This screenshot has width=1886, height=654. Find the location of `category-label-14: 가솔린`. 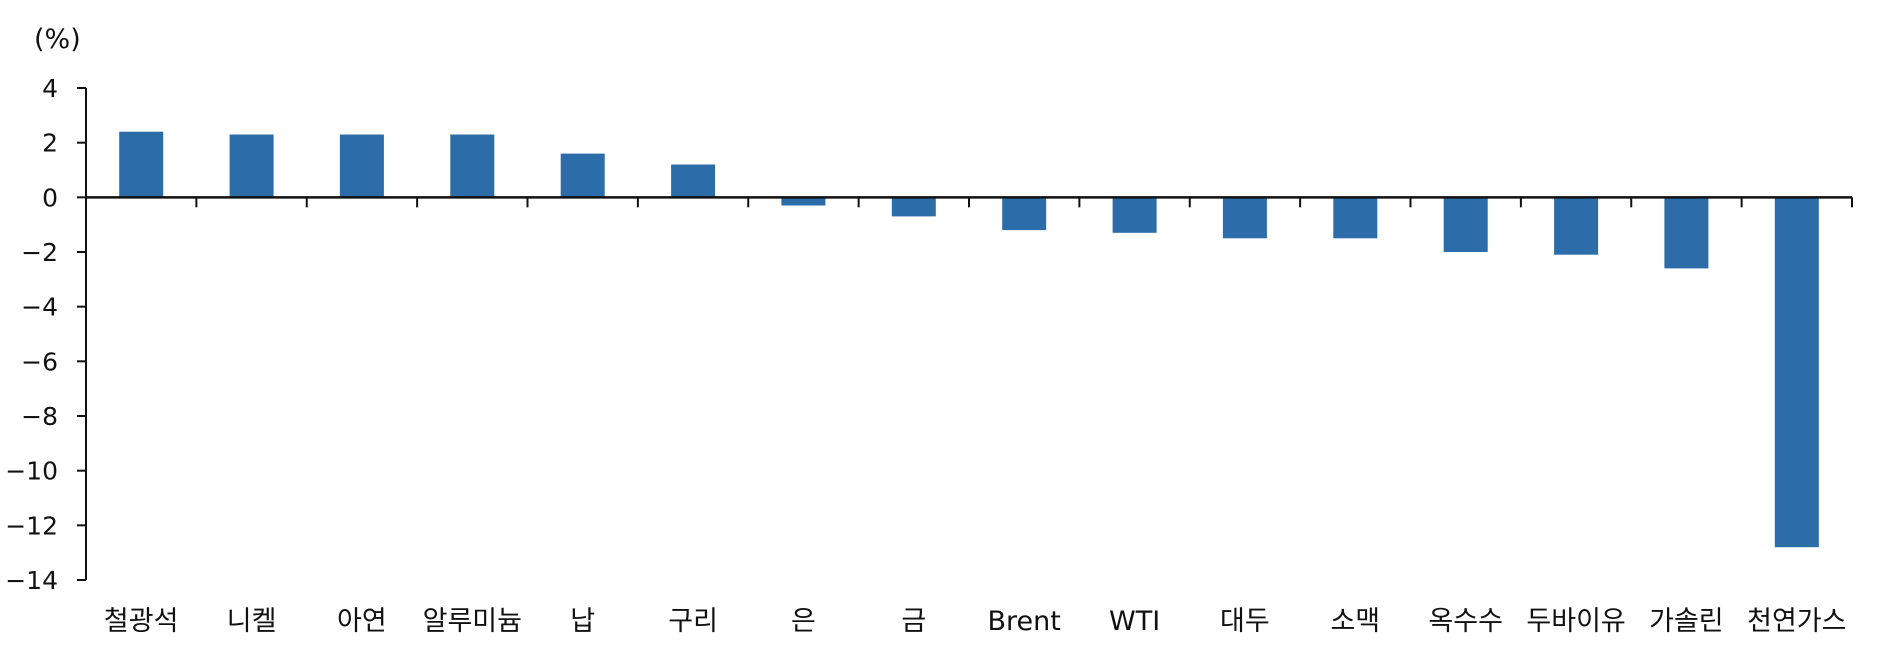

category-label-14: 가솔린 is located at coordinates (1686, 621).